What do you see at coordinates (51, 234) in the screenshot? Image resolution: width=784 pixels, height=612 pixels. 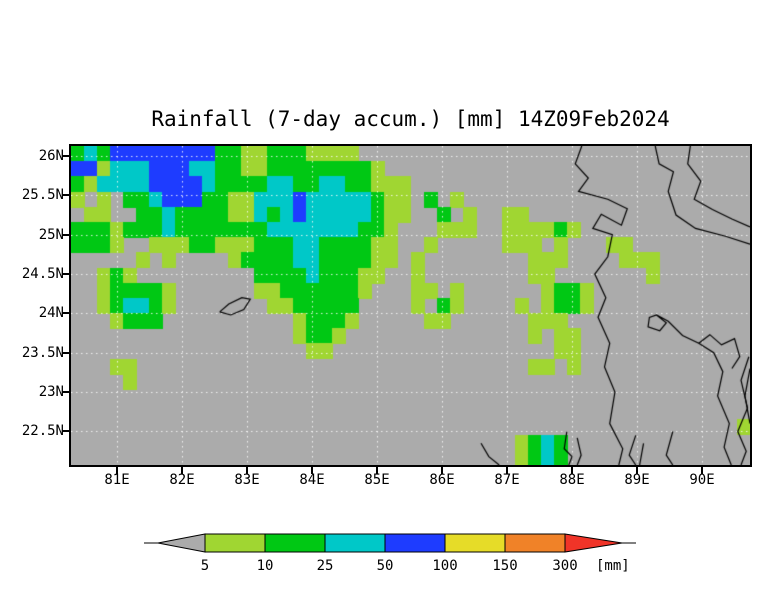 I see `y-axis-tick-label: 25N` at bounding box center [51, 234].